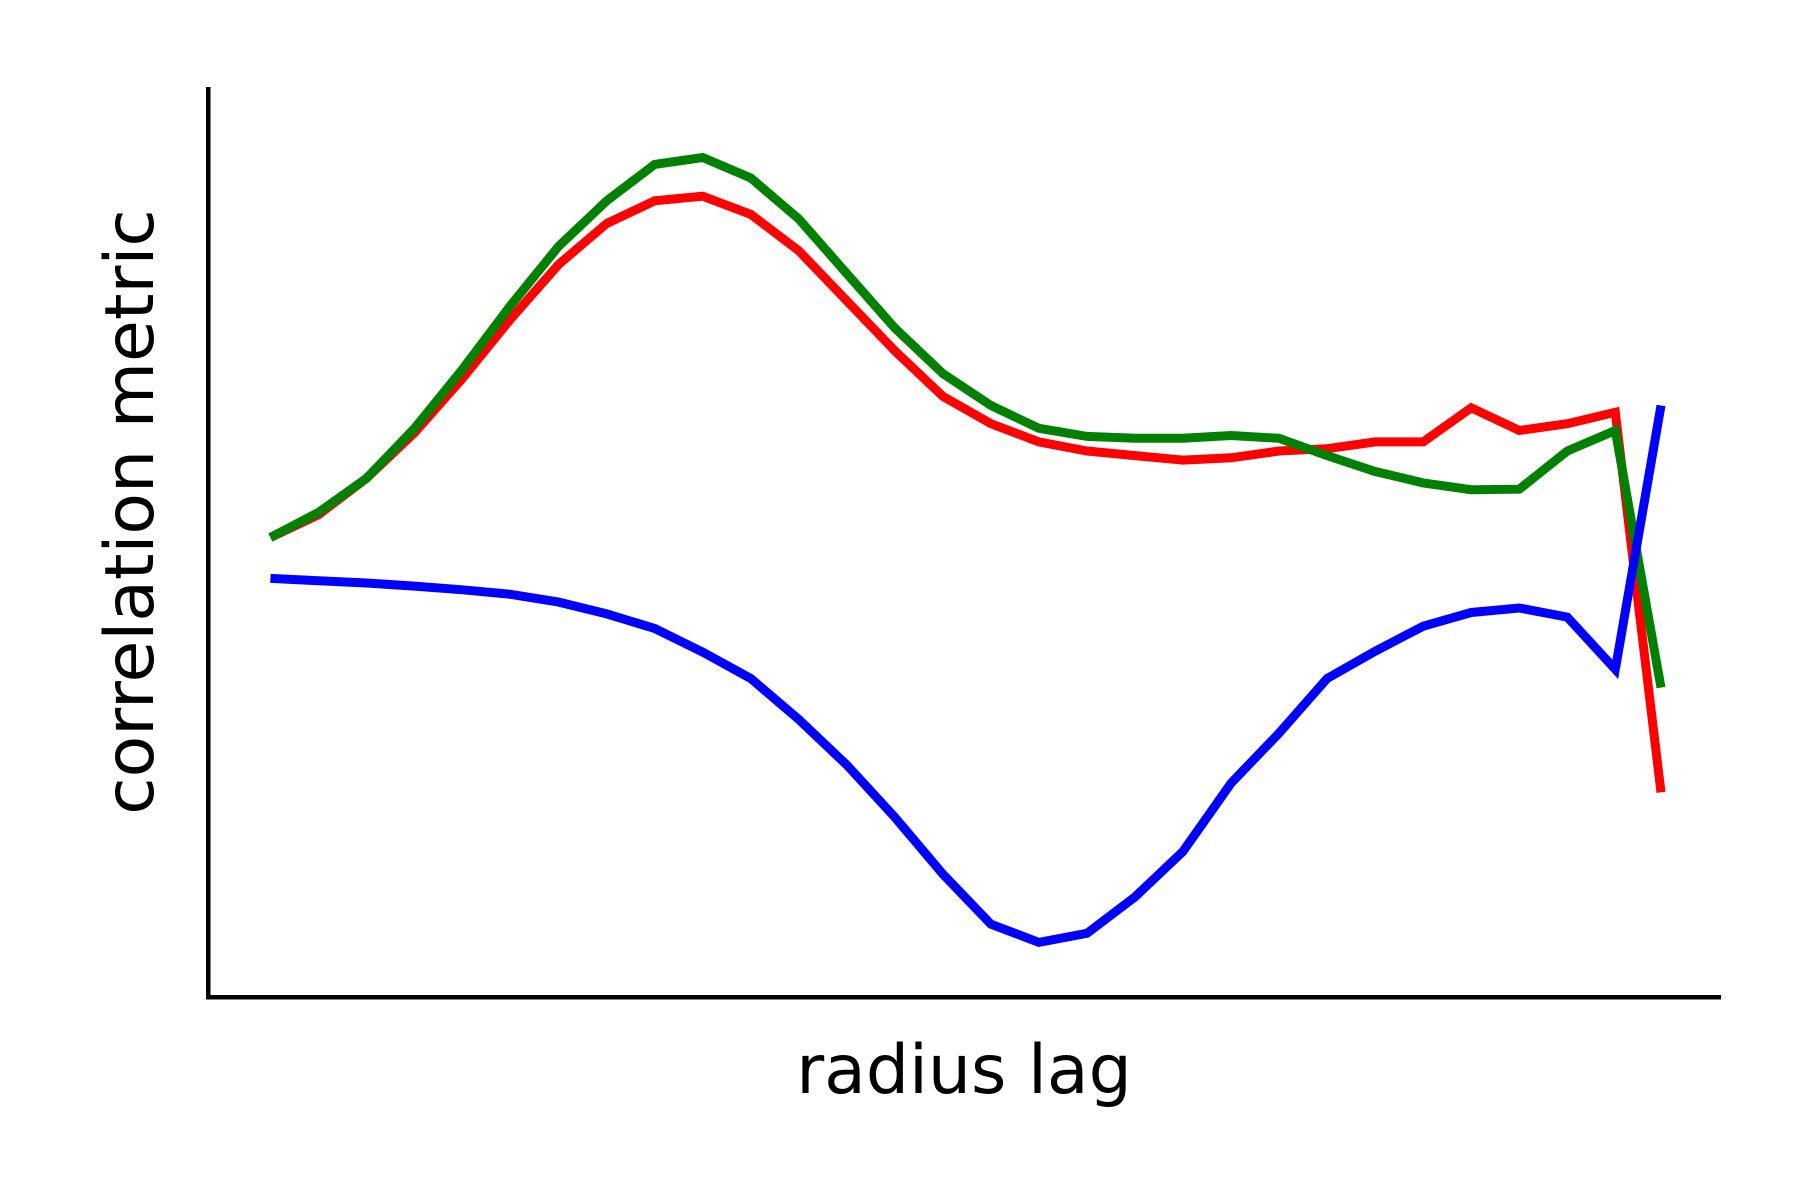 The image size is (1800, 1200). Describe the element at coordinates (964, 1070) in the screenshot. I see `x-axis-label: radius lag` at that location.